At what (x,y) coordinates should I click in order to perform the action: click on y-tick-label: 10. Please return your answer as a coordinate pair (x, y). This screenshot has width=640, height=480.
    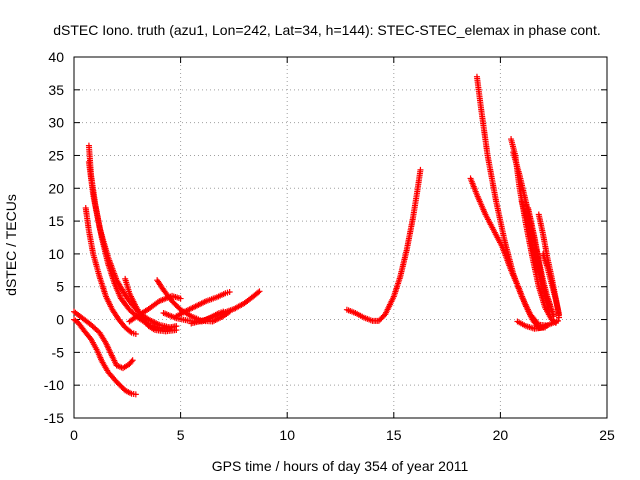
    Looking at the image, I should click on (56, 254).